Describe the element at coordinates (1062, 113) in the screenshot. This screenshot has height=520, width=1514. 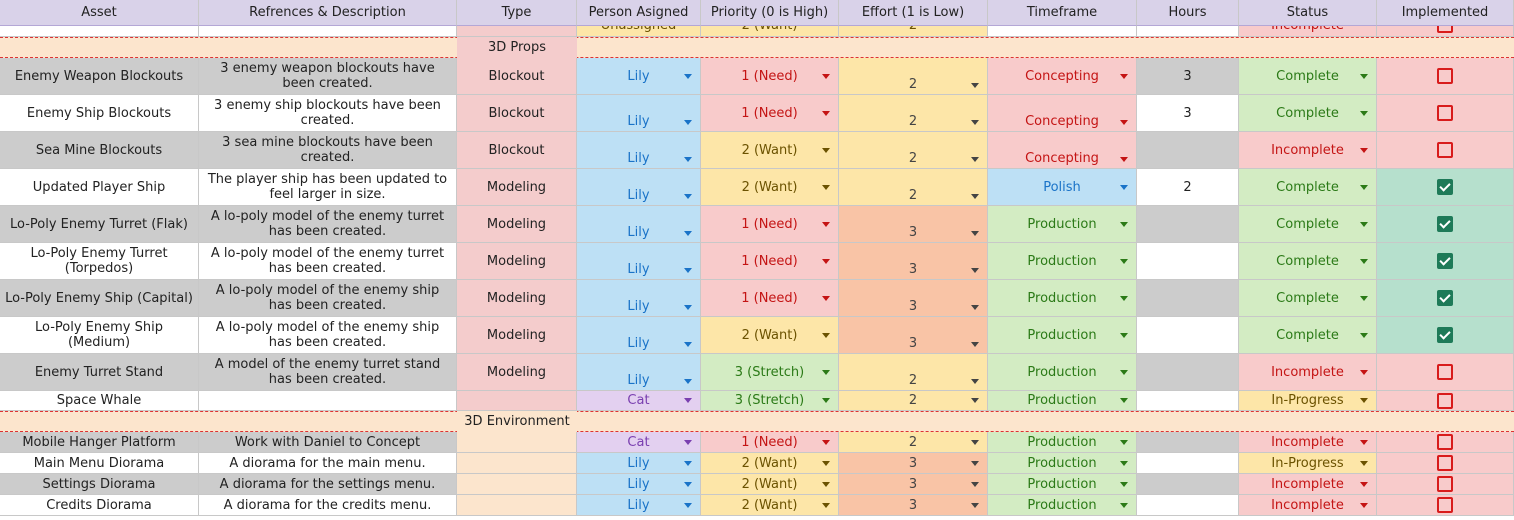
I see `timeframe-dropdown: Concepting` at that location.